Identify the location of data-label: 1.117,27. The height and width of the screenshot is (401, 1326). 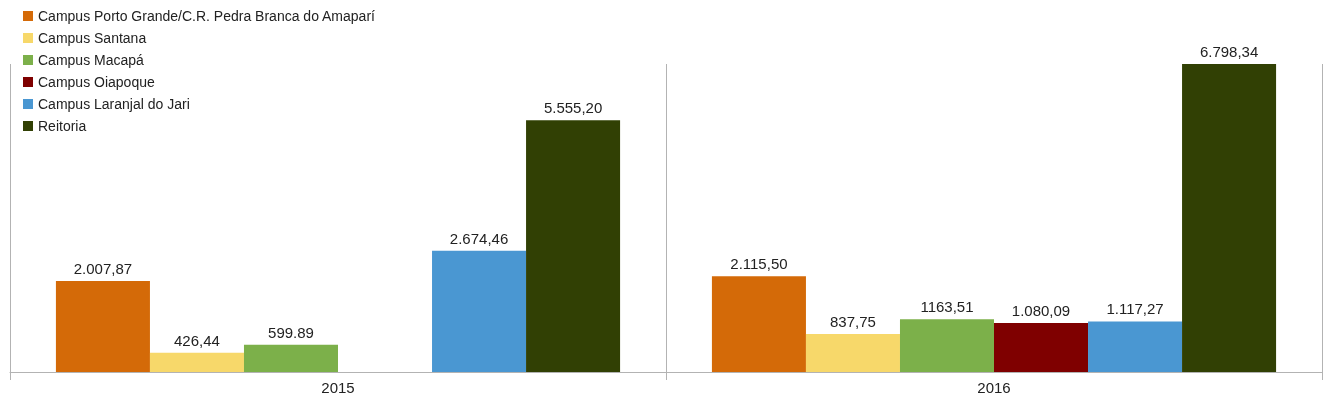
(1135, 309).